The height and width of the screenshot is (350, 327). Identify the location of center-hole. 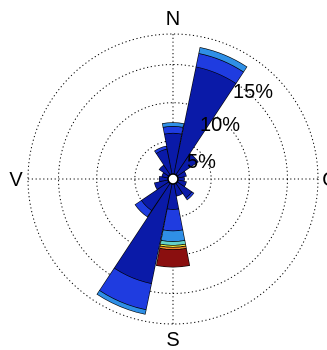
(173, 179).